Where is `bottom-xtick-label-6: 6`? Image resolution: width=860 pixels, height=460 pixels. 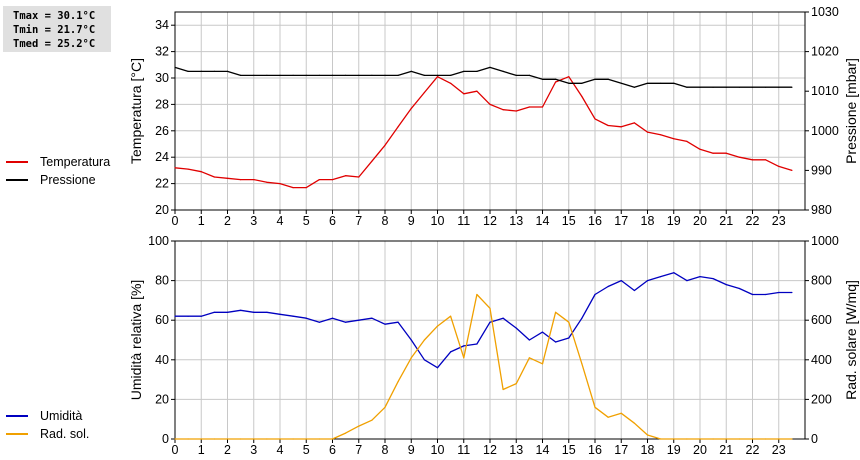
bottom-xtick-label-6: 6 is located at coordinates (332, 450).